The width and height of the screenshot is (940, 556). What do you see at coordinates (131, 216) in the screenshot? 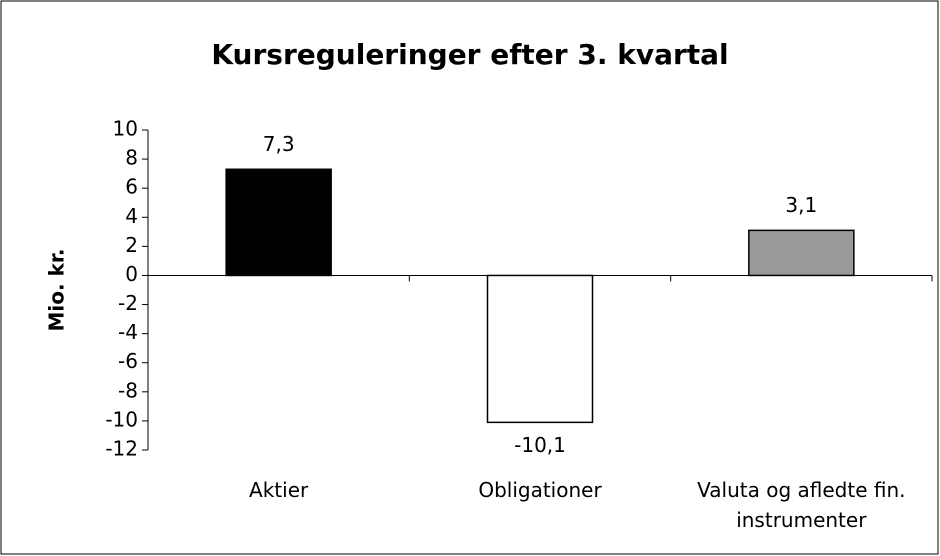
I see `y-tick-label: 4` at bounding box center [131, 216].